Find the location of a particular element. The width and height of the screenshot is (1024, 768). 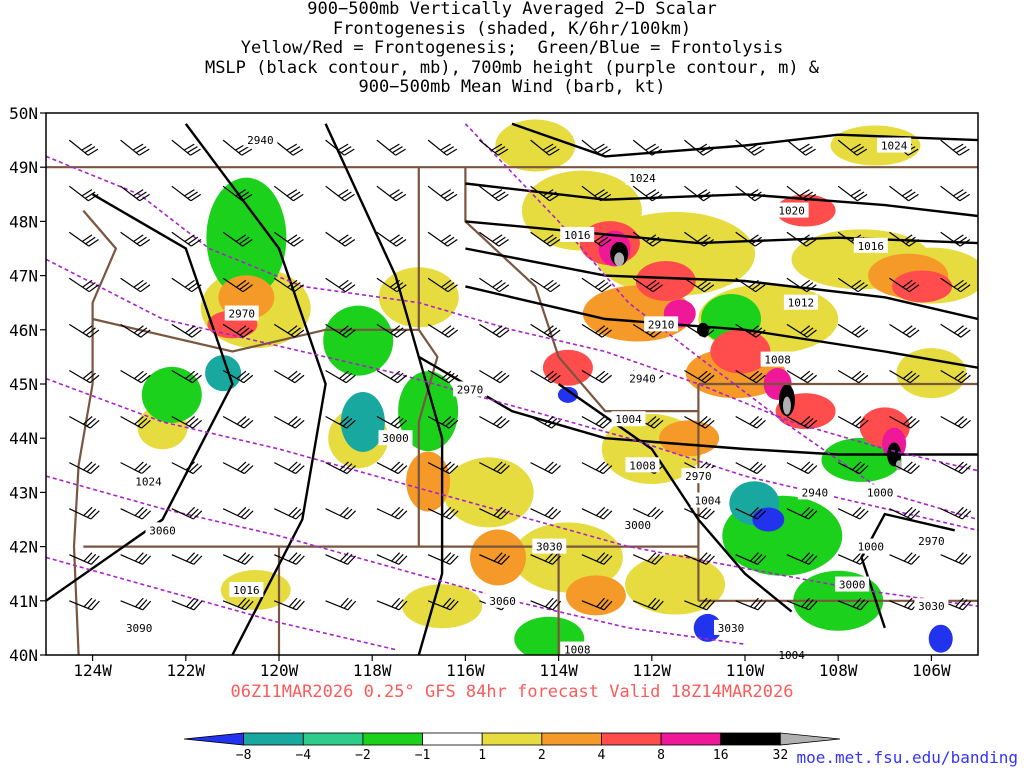

colorbar-tick-label: 4 is located at coordinates (602, 755).